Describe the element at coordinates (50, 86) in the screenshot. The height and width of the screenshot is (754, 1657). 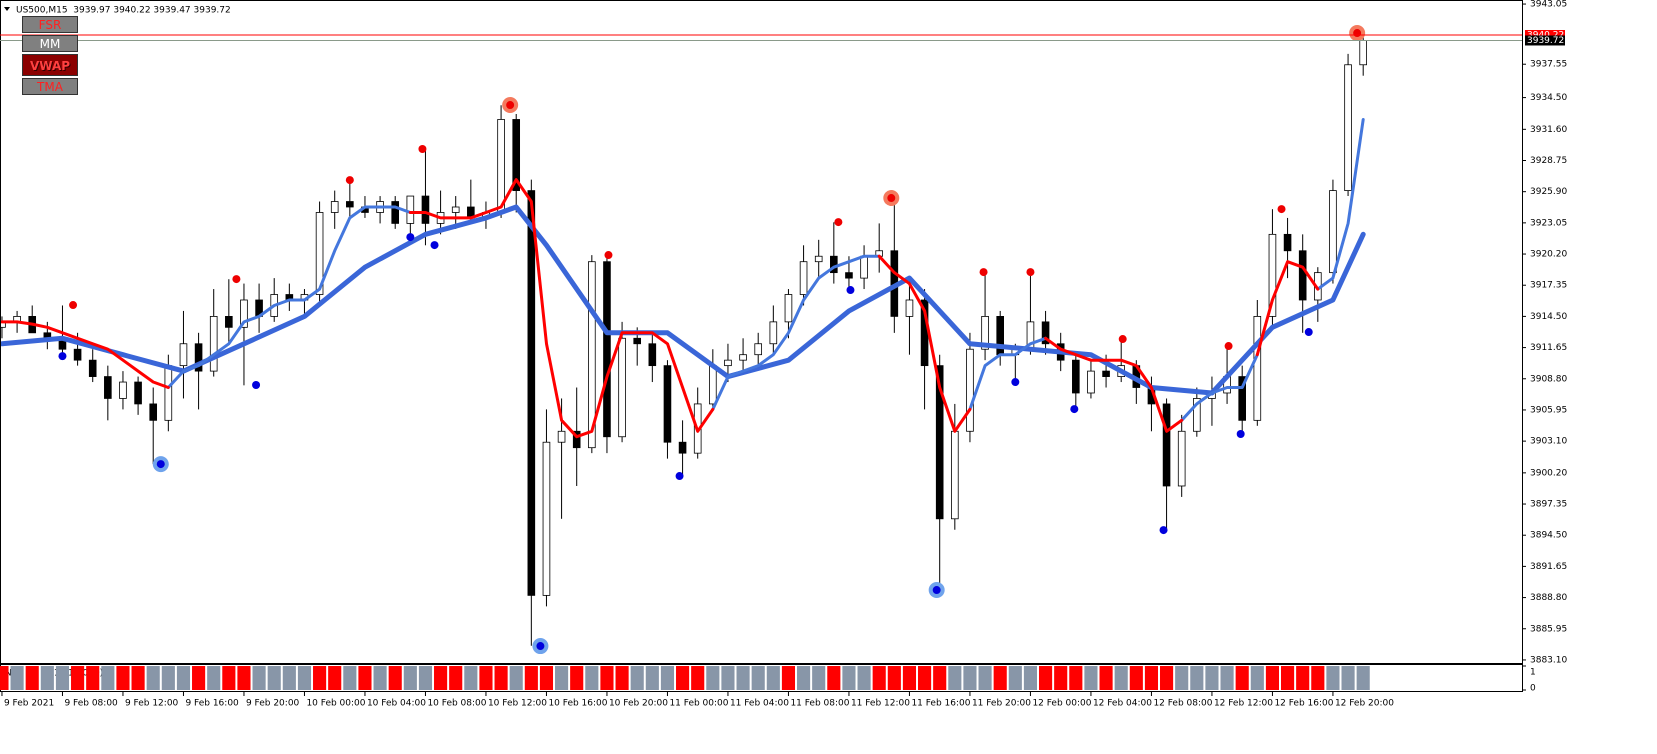
I see `tma-button: TMA` at that location.